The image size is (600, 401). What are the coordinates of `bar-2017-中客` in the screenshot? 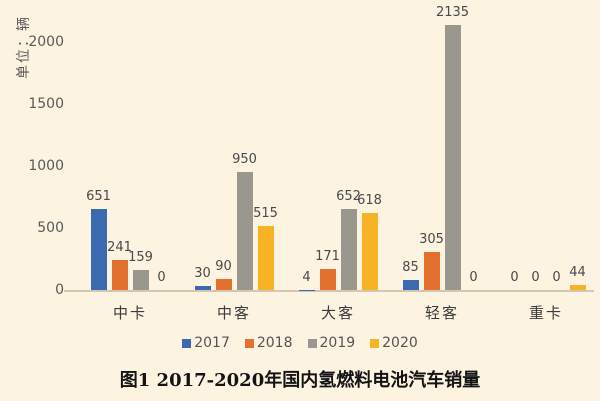 It's located at (202, 288).